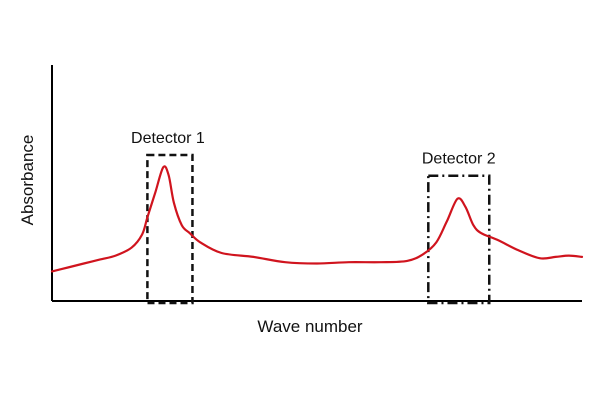 This screenshot has width=600, height=400. I want to click on x-axis-label: Wave number, so click(310, 326).